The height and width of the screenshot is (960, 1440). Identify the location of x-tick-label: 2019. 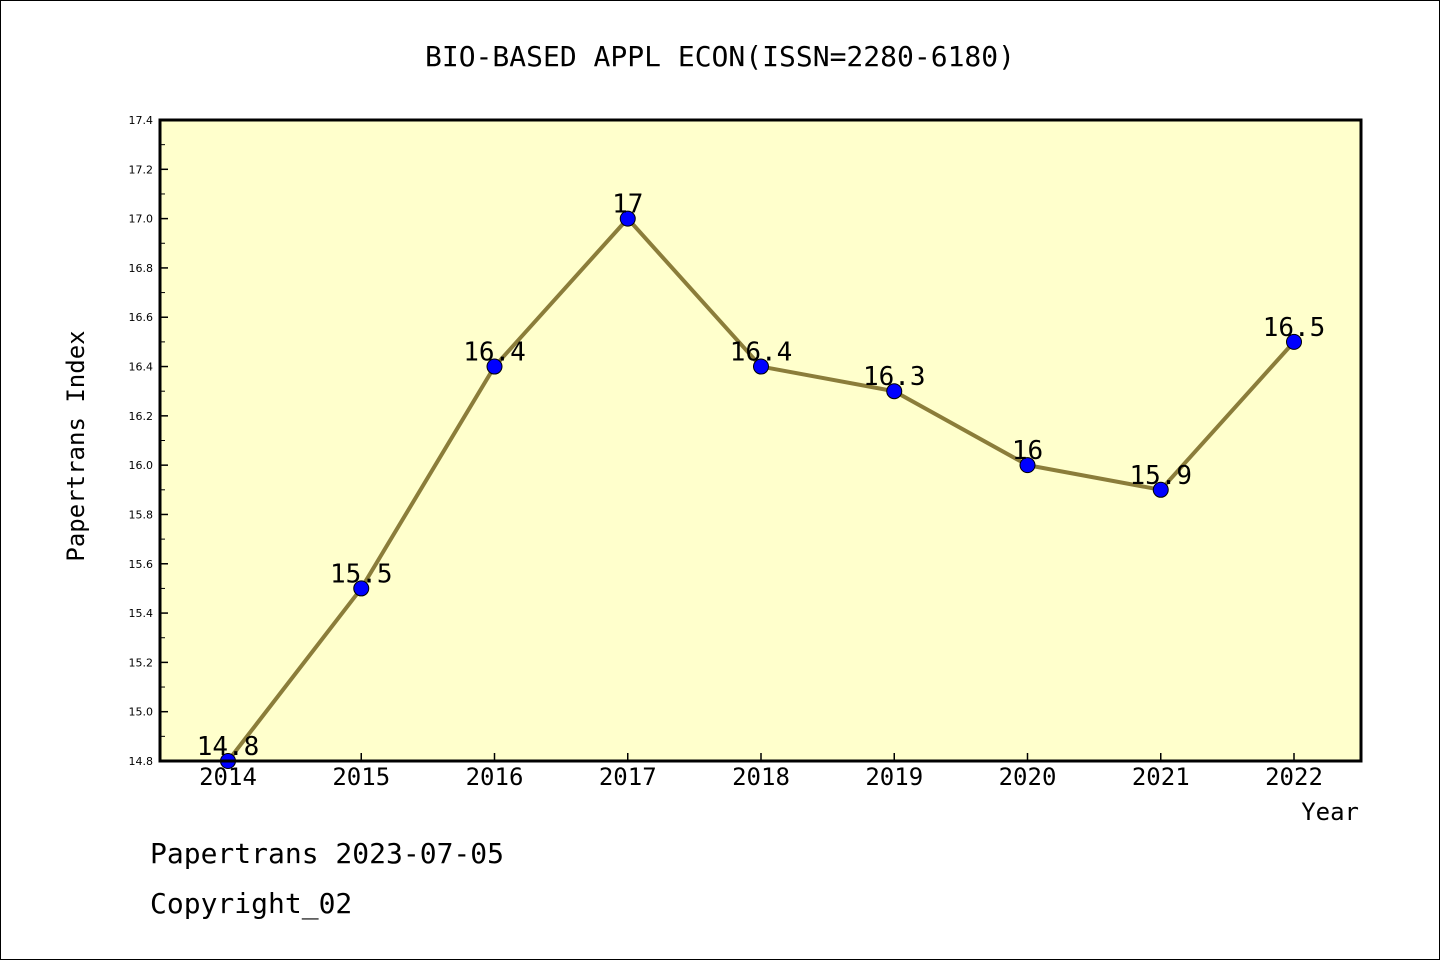
(894, 777).